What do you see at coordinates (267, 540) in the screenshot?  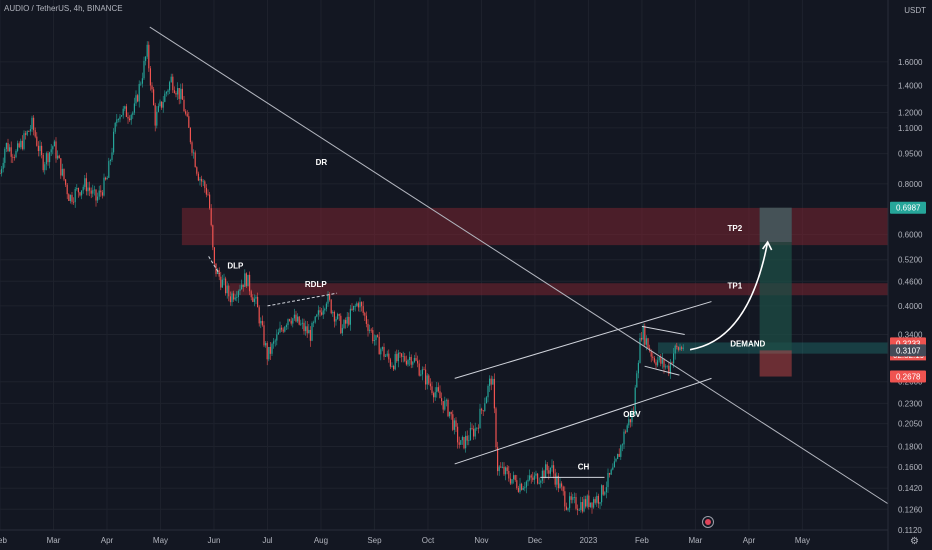 I see `x-tick-label: Jul` at bounding box center [267, 540].